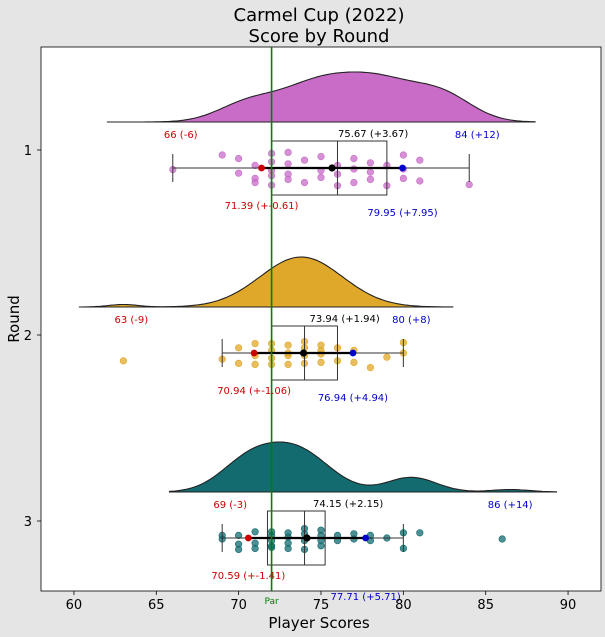 Image resolution: width=605 pixels, height=637 pixels. Describe the element at coordinates (403, 605) in the screenshot. I see `x-tick-label: 80` at that location.